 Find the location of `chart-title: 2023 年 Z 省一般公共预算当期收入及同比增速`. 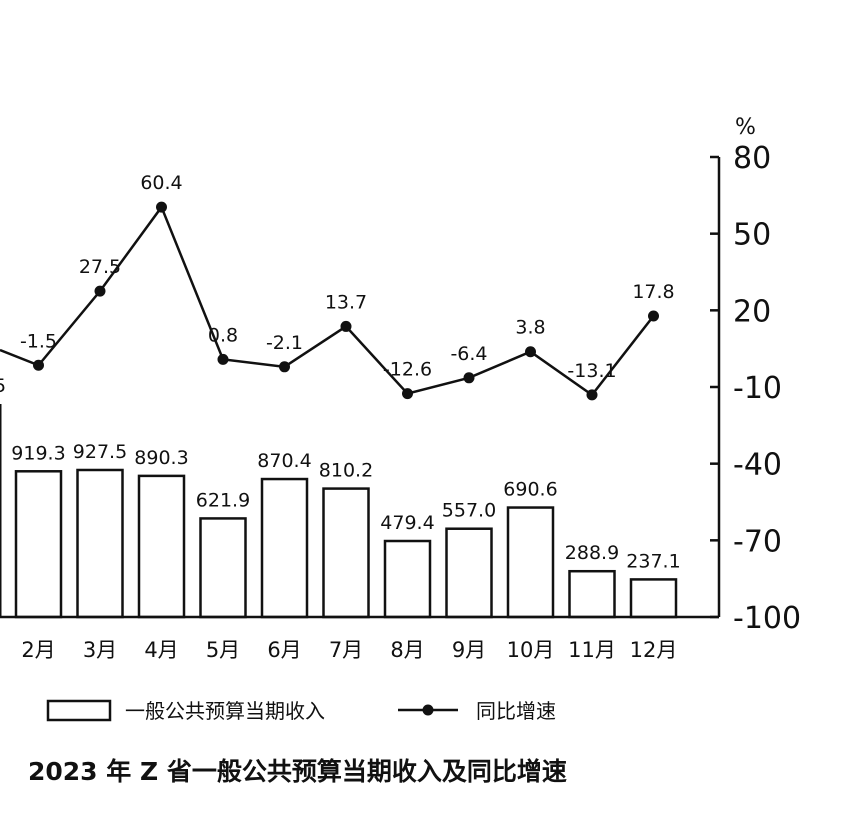

chart-title: 2023 年 Z 省一般公共预算当期收入及同比增速 is located at coordinates (297, 771).